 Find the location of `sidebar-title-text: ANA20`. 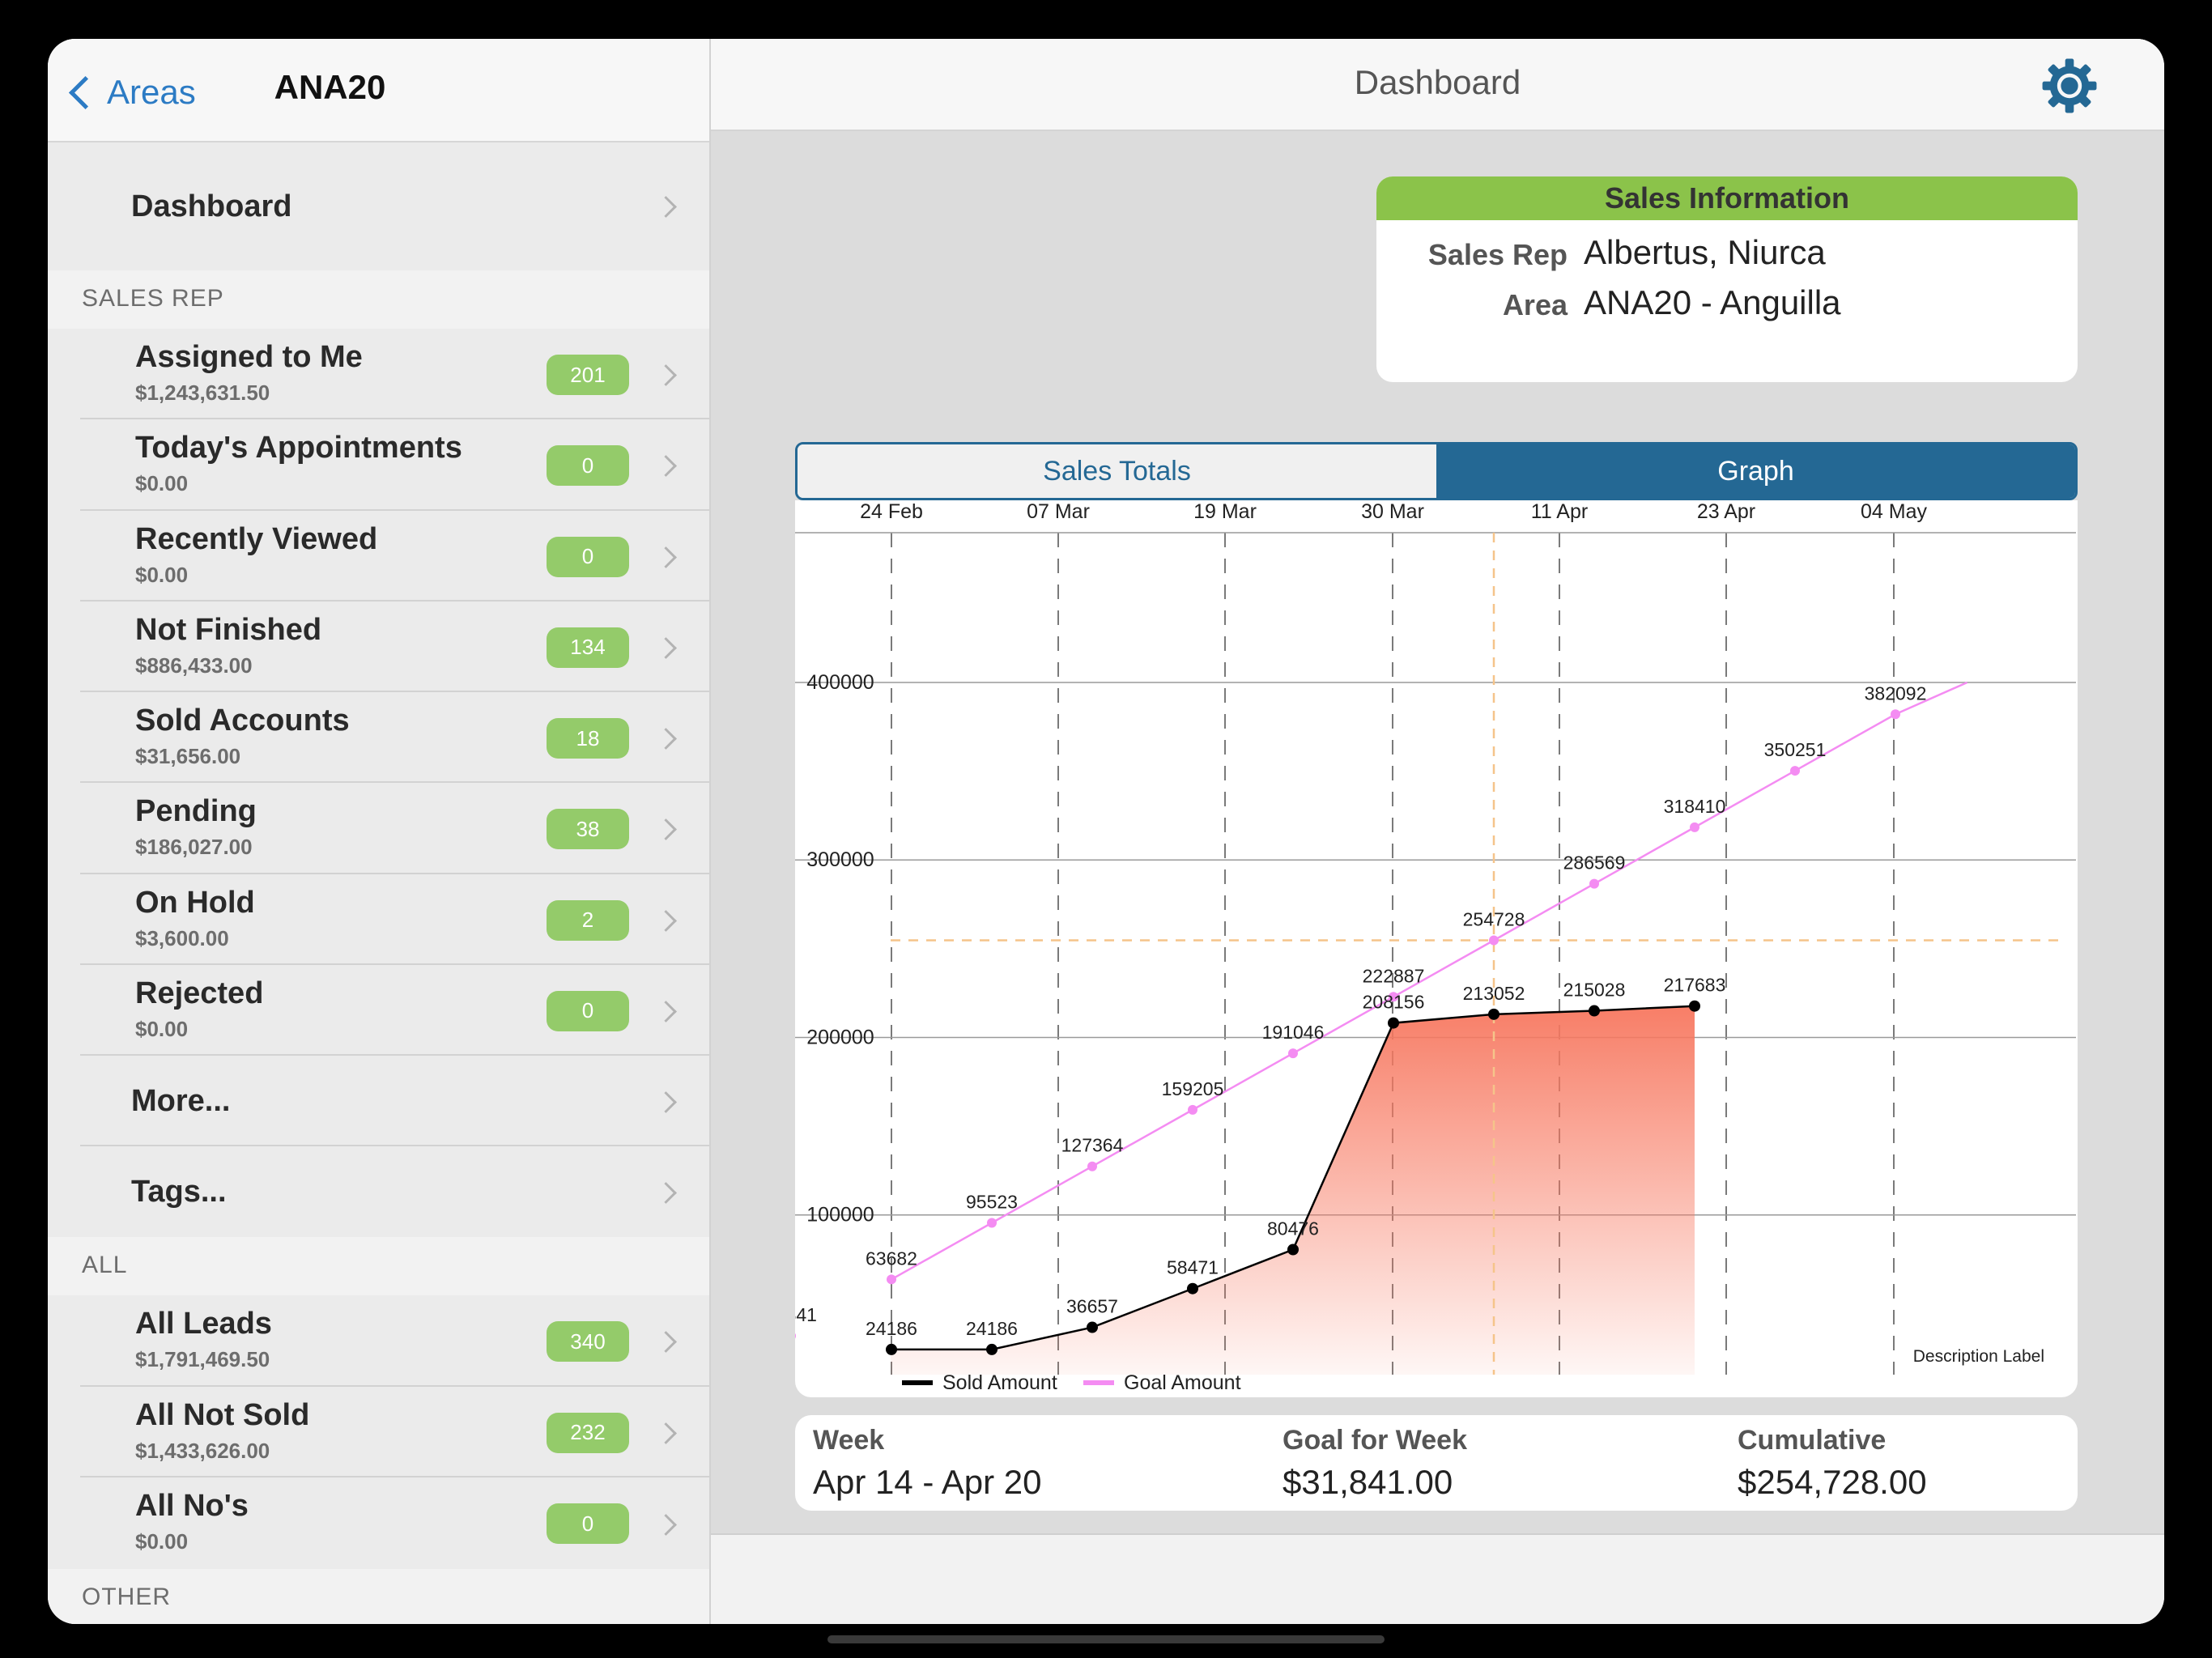

sidebar-title-text: ANA20 is located at coordinates (330, 87).